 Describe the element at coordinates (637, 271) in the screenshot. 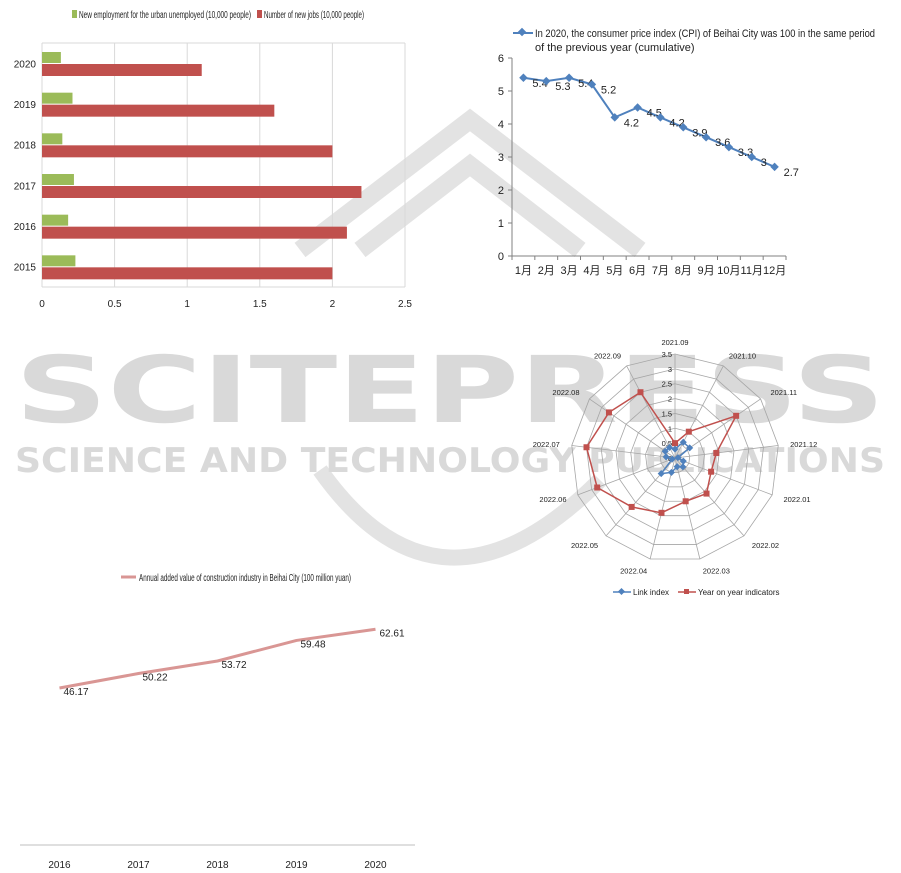

I see `x-tick-label: 6月` at that location.